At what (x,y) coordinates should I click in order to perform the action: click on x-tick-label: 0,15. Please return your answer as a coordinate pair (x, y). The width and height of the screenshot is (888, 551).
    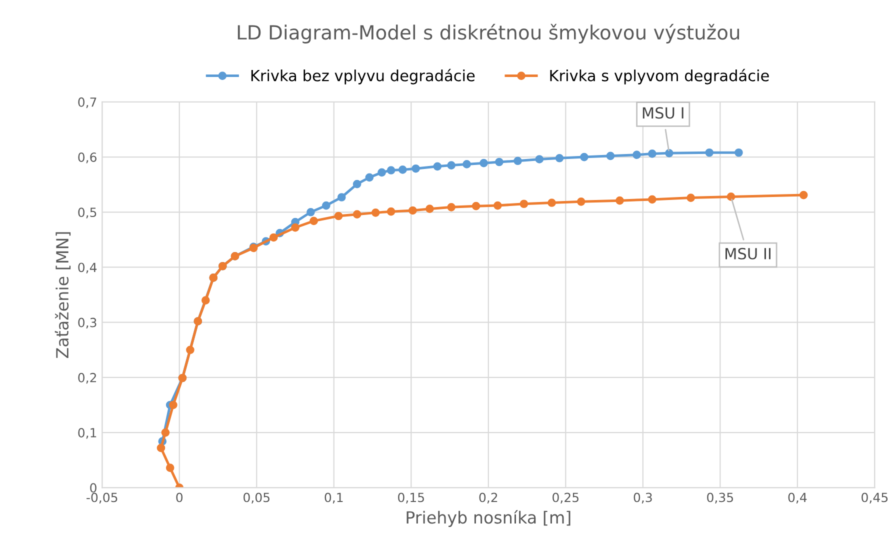
    Looking at the image, I should click on (411, 498).